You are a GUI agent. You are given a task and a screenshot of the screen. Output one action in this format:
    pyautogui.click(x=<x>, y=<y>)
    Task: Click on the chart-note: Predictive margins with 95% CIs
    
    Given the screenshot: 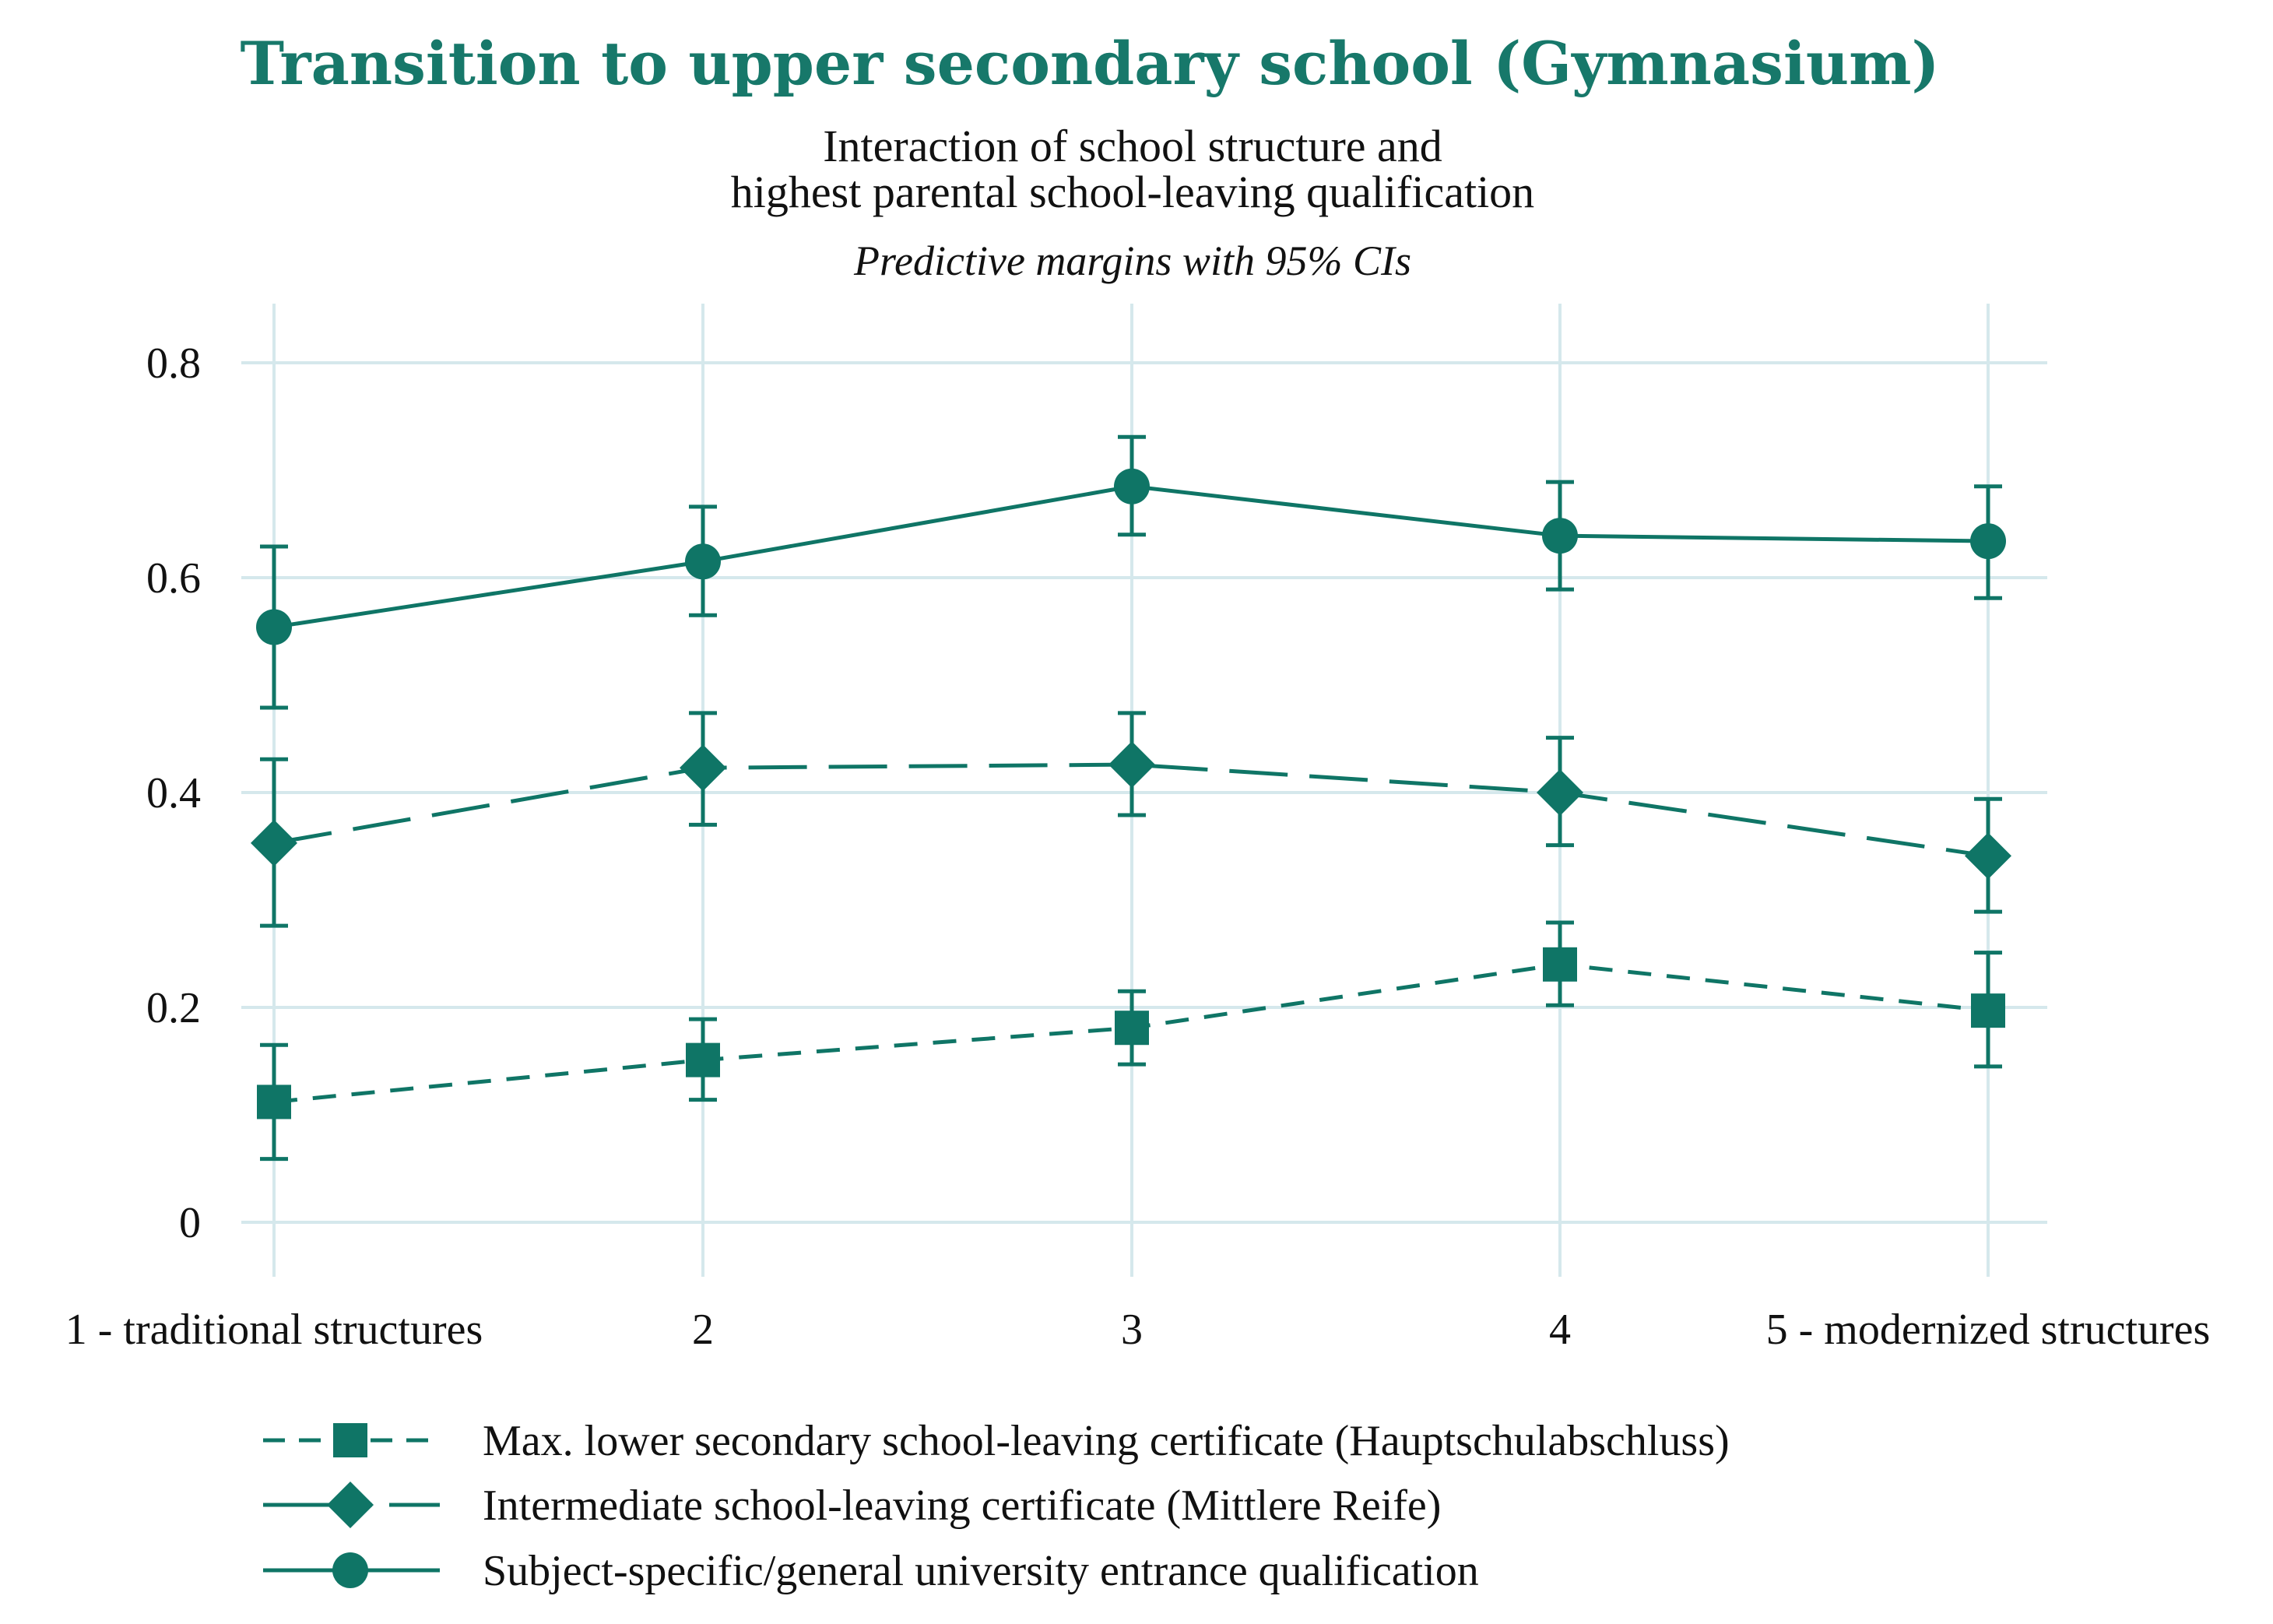 What is the action you would take?
    pyautogui.click(x=1132, y=260)
    